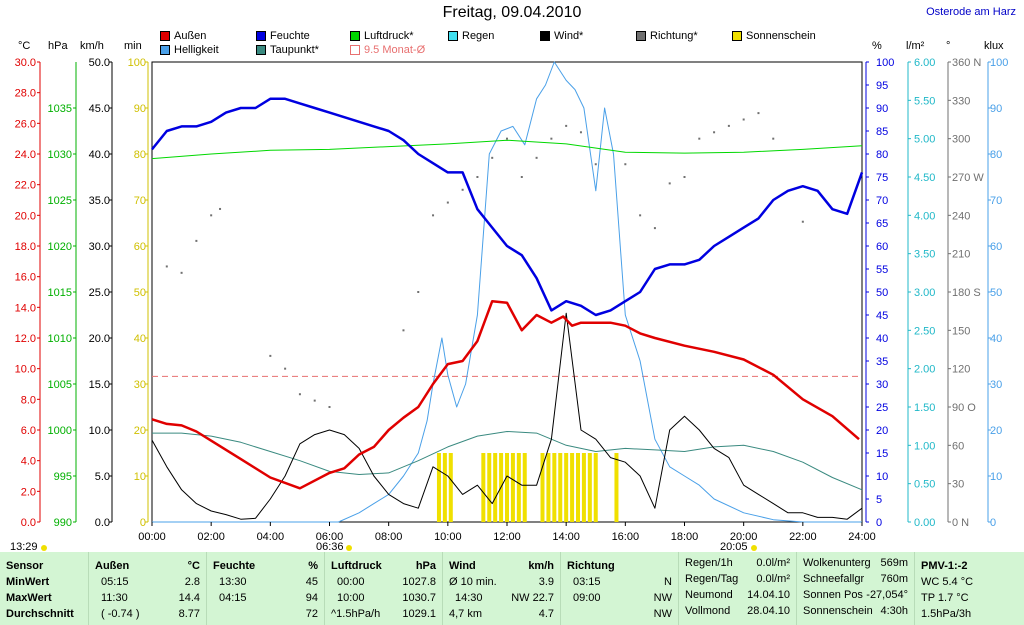 This screenshot has width=1024, height=625. What do you see at coordinates (996, 293) in the screenshot?
I see `lux-tick-label: 50` at bounding box center [996, 293].